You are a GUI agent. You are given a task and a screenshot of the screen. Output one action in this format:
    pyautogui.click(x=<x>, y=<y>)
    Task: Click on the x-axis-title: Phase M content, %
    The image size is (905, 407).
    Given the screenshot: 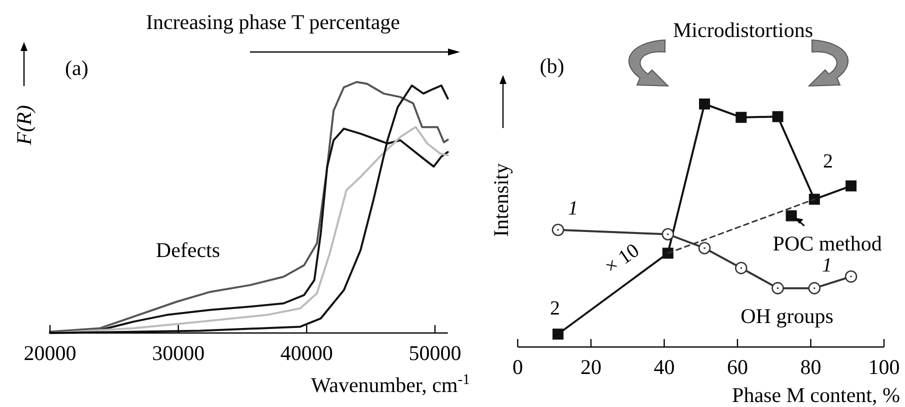 What is the action you would take?
    pyautogui.click(x=816, y=395)
    